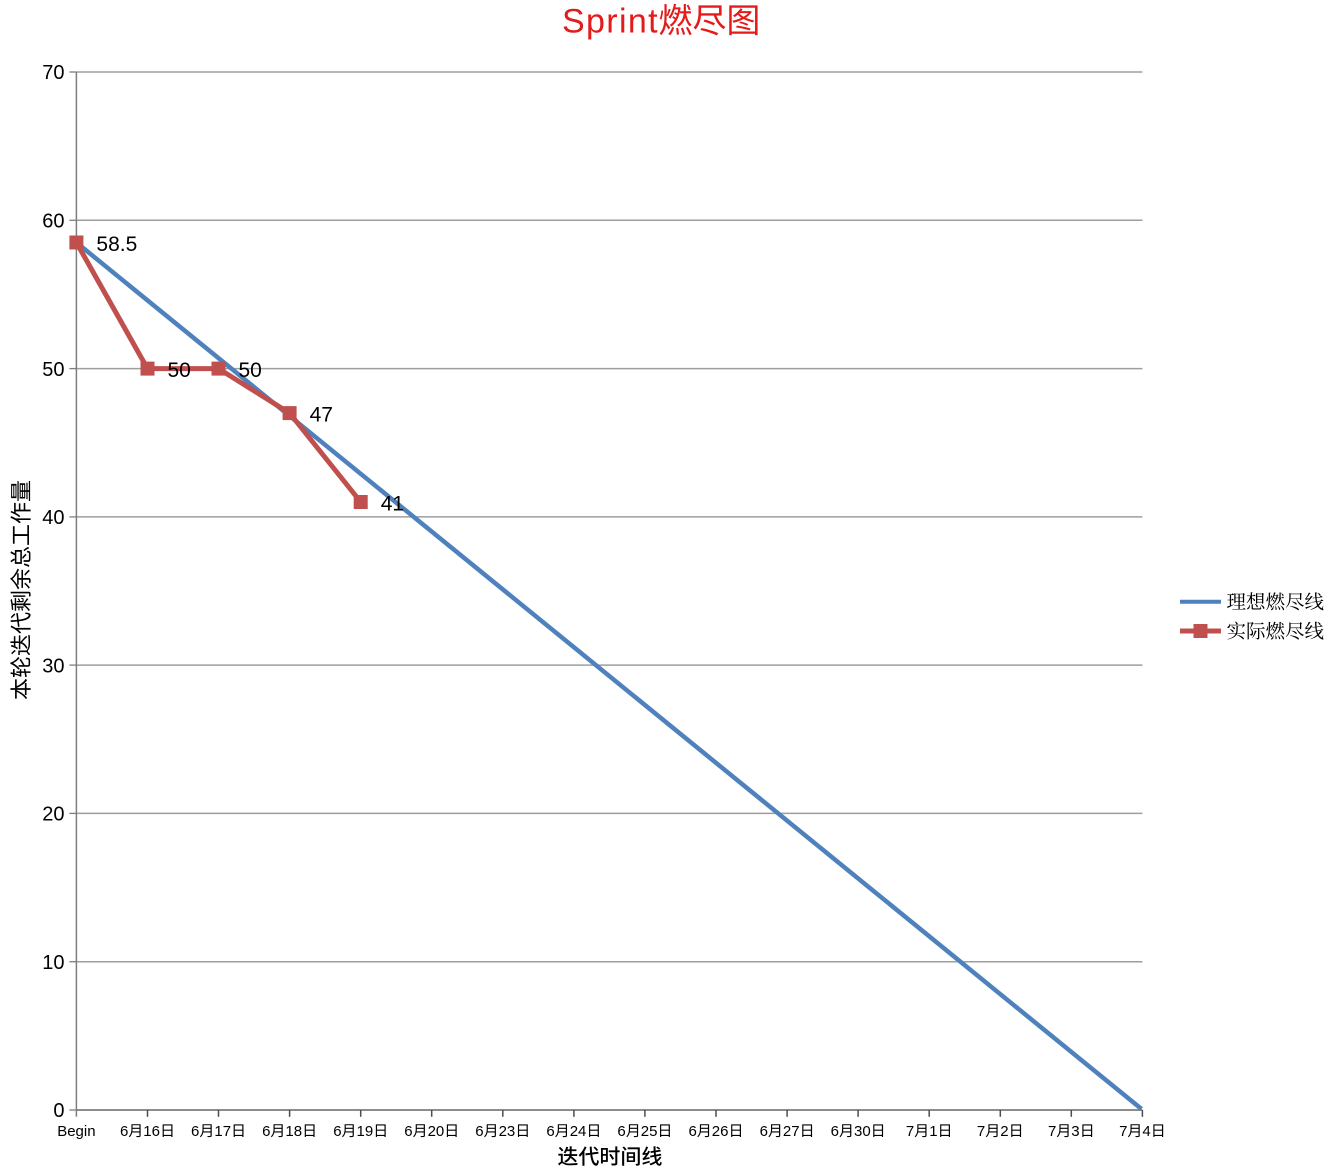 Image resolution: width=1332 pixels, height=1176 pixels. What do you see at coordinates (933, 1131) in the screenshot?
I see `svg-text: 1` at bounding box center [933, 1131].